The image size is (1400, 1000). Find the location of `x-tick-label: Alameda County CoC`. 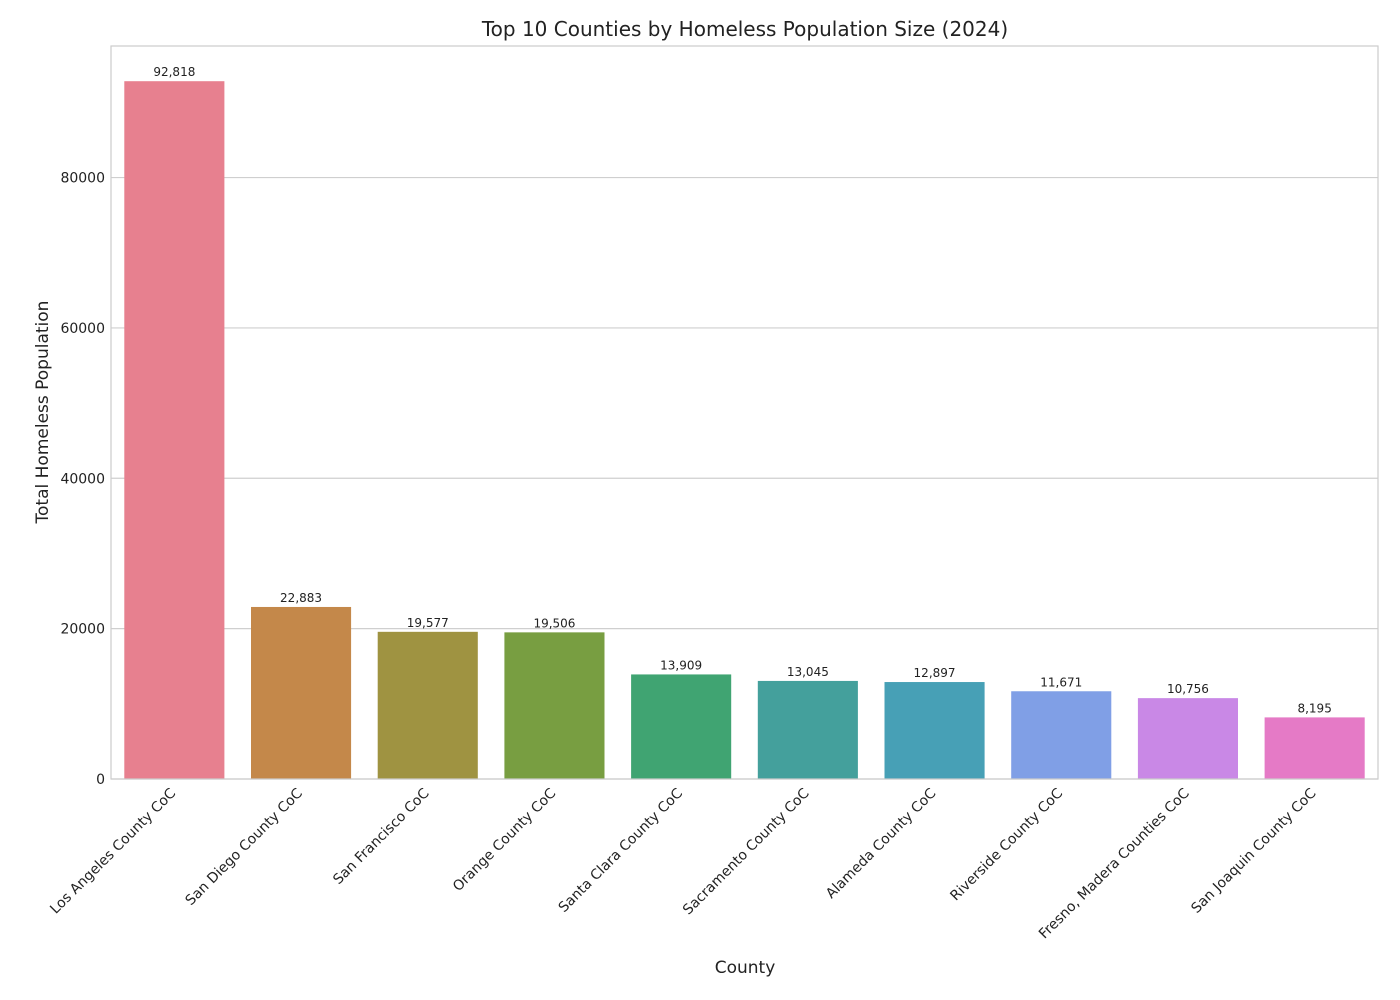

x-tick-label: Alameda County CoC is located at coordinates (881, 843).